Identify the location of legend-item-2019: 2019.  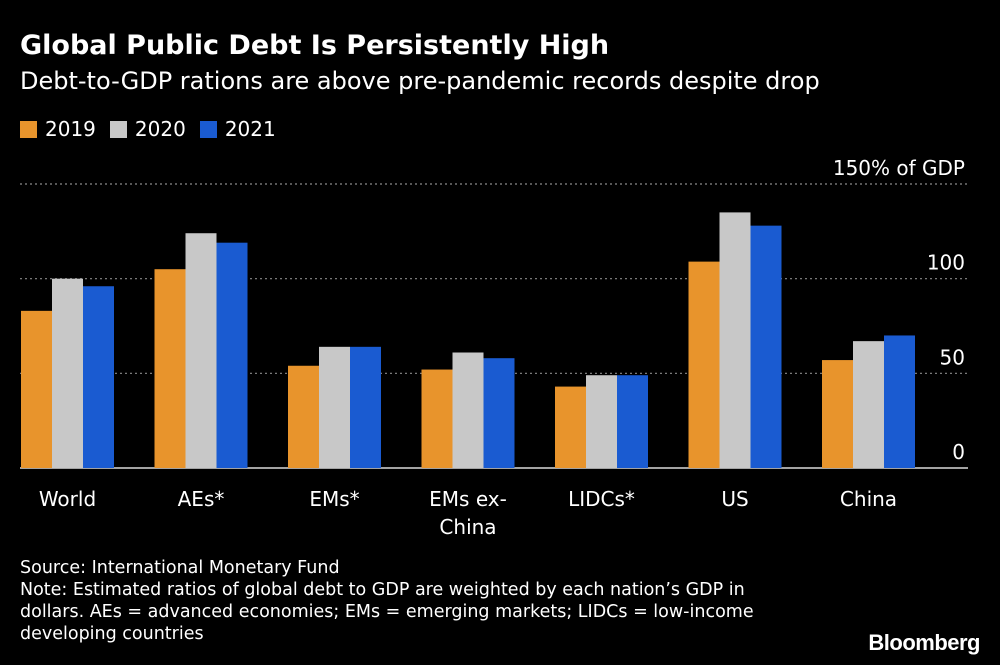
(58, 129).